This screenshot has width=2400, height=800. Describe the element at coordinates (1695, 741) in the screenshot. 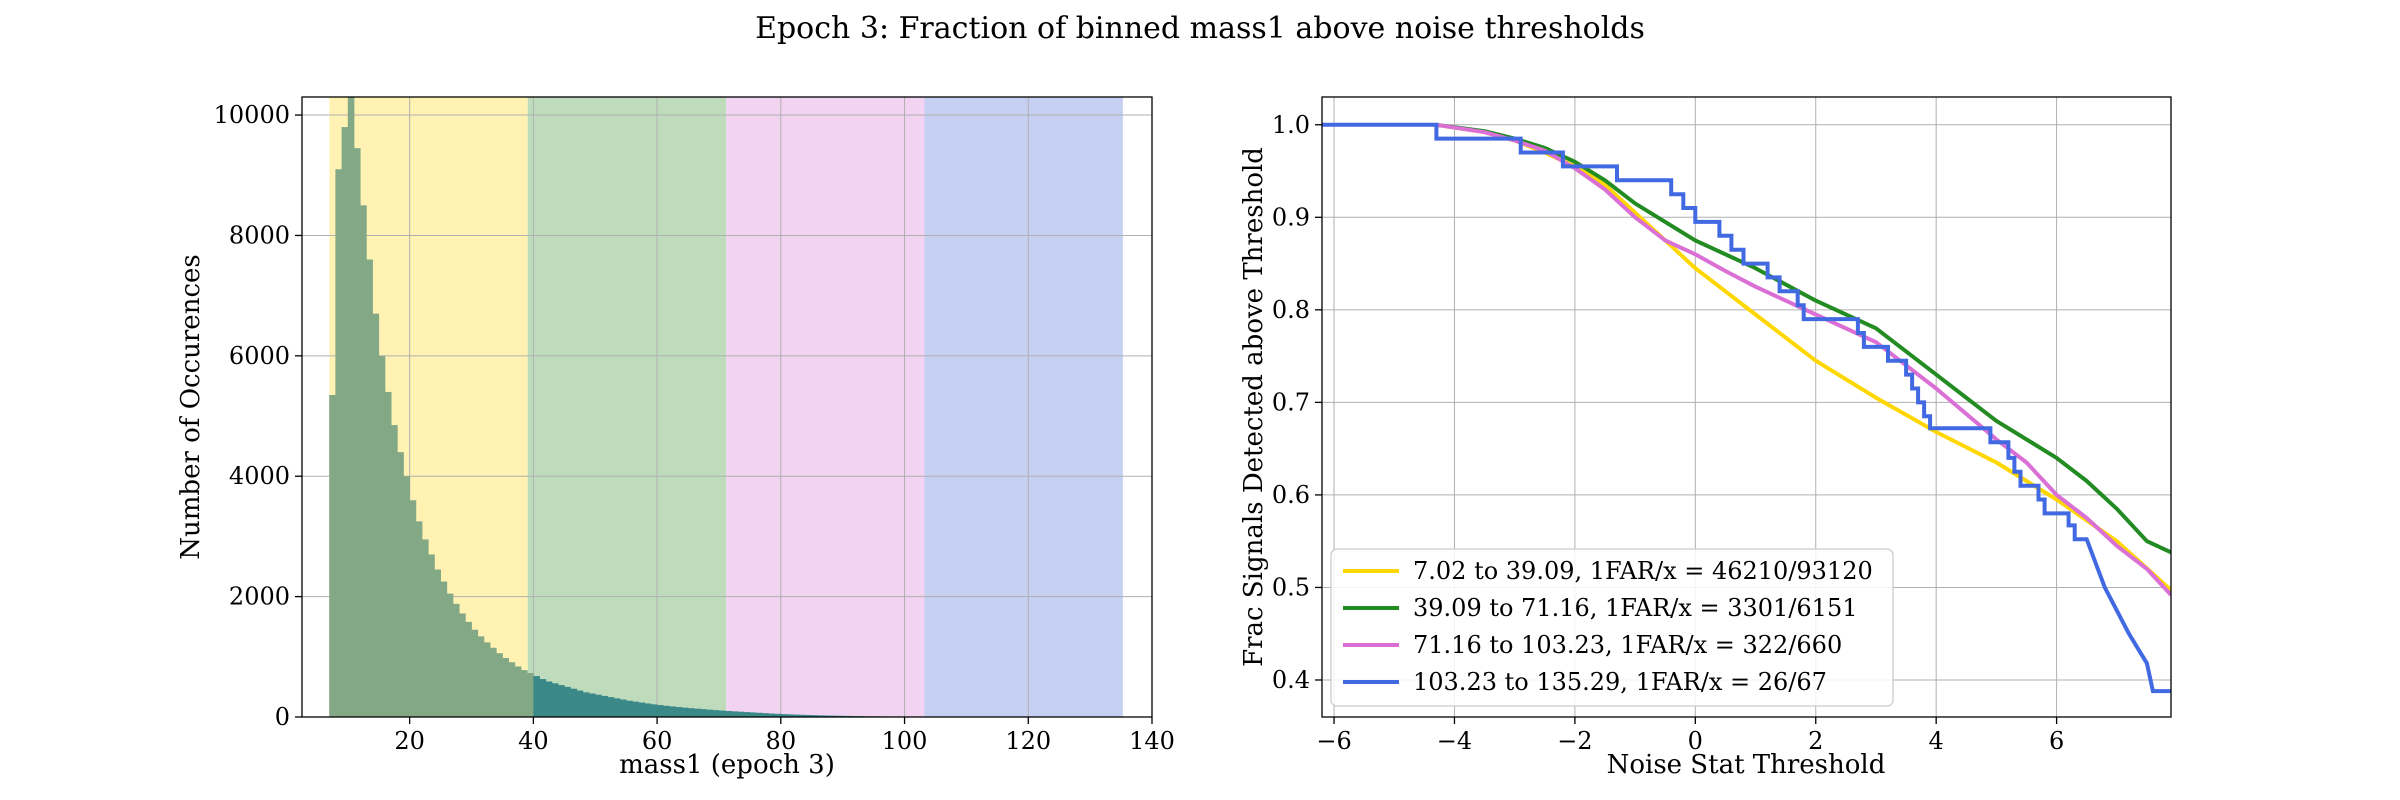

I see `line-x-tick-label: 0` at that location.